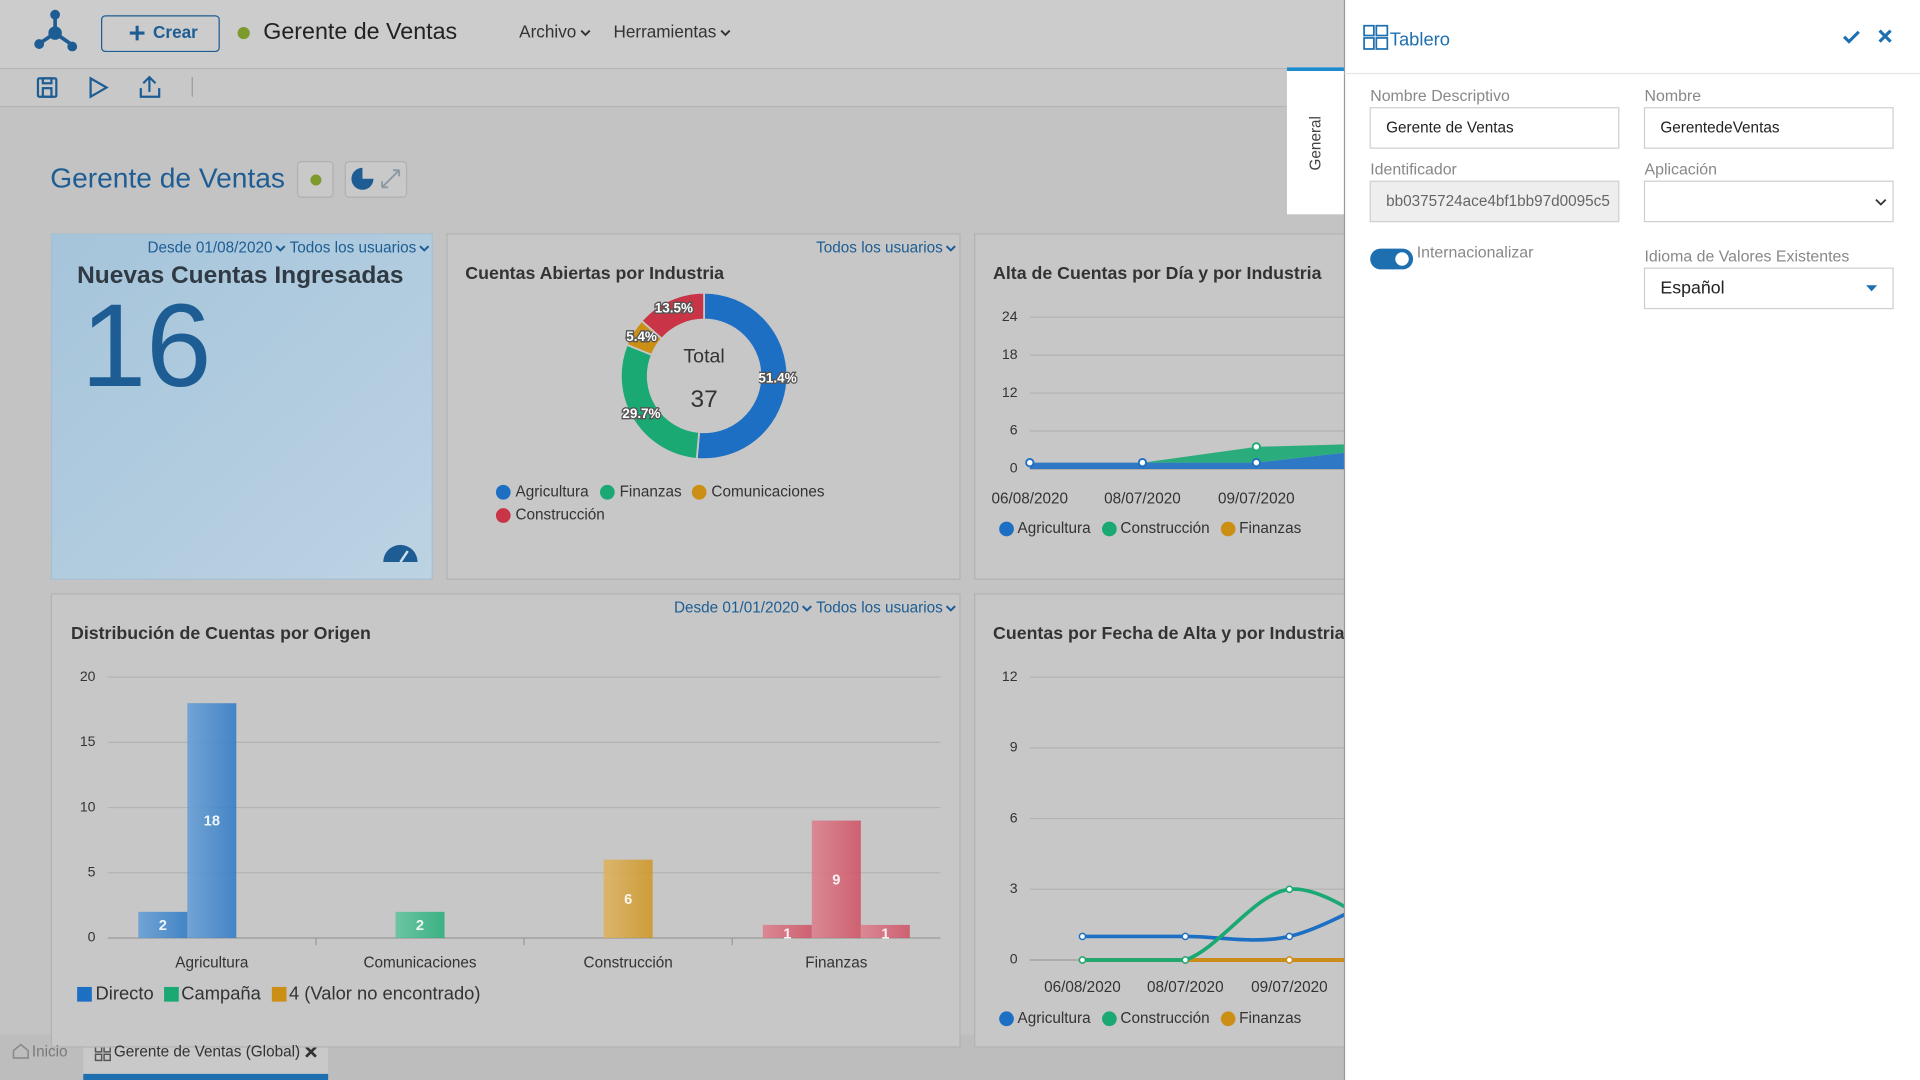 The height and width of the screenshot is (1080, 1920). What do you see at coordinates (209, 248) in the screenshot?
I see `filter-dropdown: Desde 01/08/2020` at bounding box center [209, 248].